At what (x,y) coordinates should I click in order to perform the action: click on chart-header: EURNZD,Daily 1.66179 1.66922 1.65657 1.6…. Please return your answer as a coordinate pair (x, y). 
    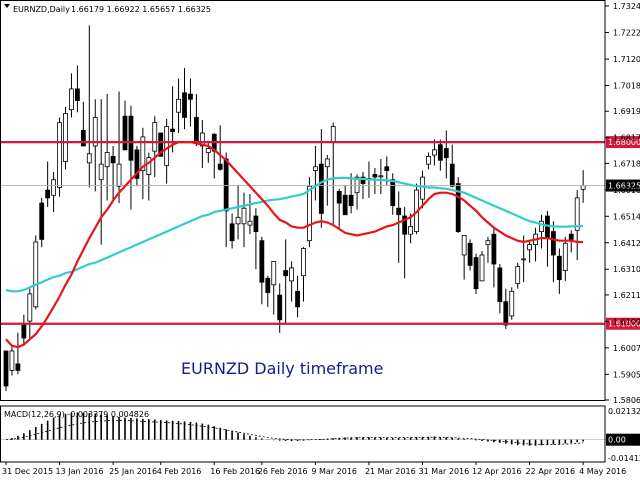
    Looking at the image, I should click on (107, 9).